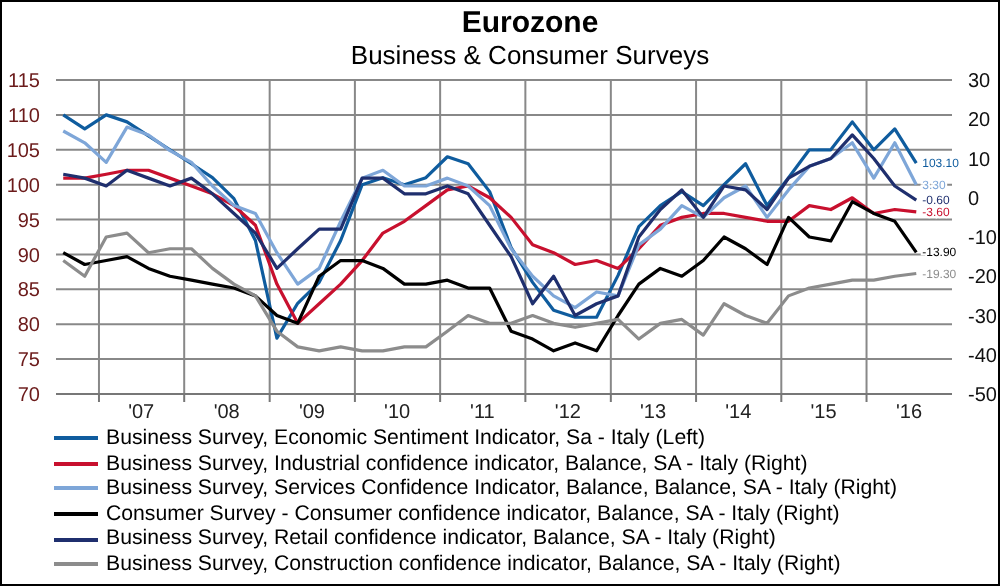  What do you see at coordinates (142, 413) in the screenshot?
I see `x-tick-label: '07` at bounding box center [142, 413].